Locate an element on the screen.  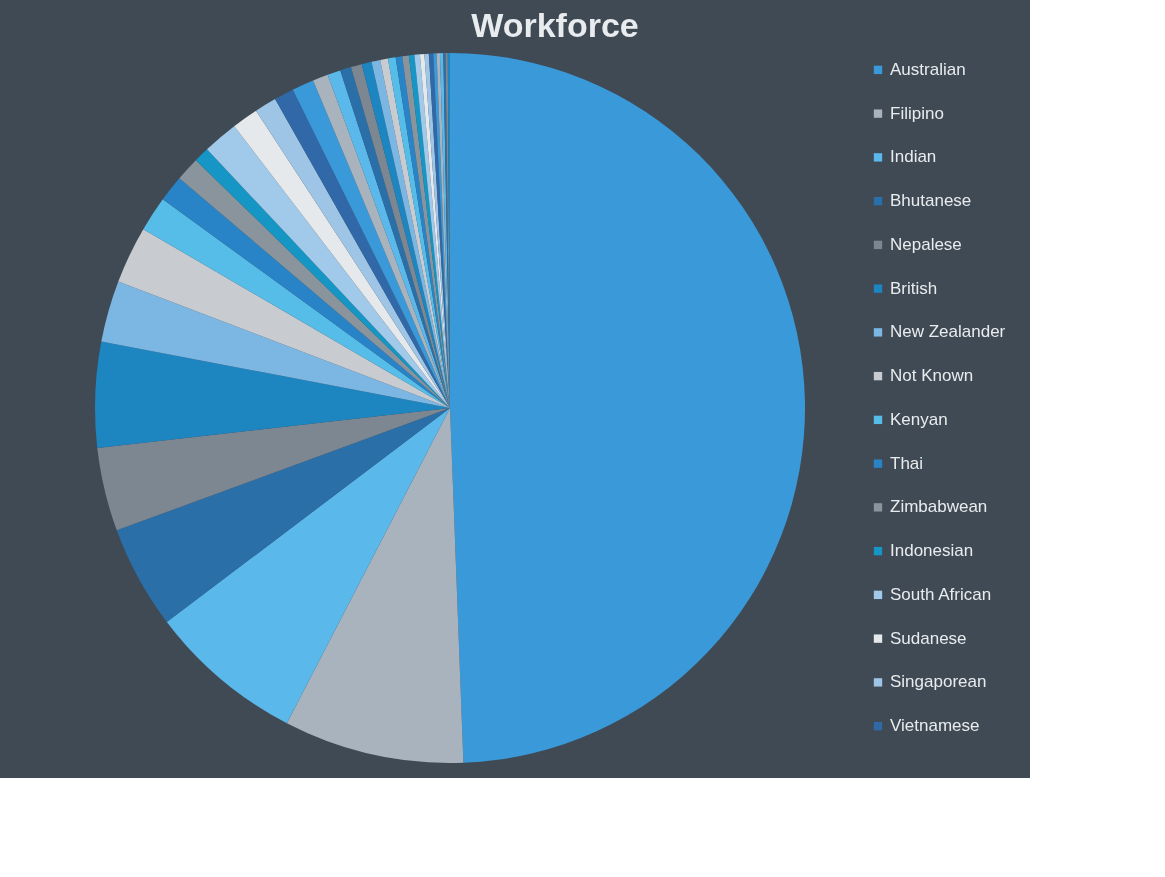
legend-label: Kenyan is located at coordinates (919, 419).